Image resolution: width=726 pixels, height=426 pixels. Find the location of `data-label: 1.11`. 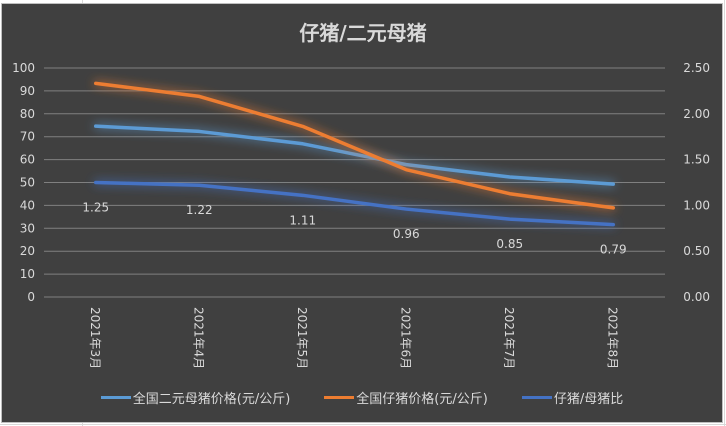

data-label: 1.11 is located at coordinates (302, 220).